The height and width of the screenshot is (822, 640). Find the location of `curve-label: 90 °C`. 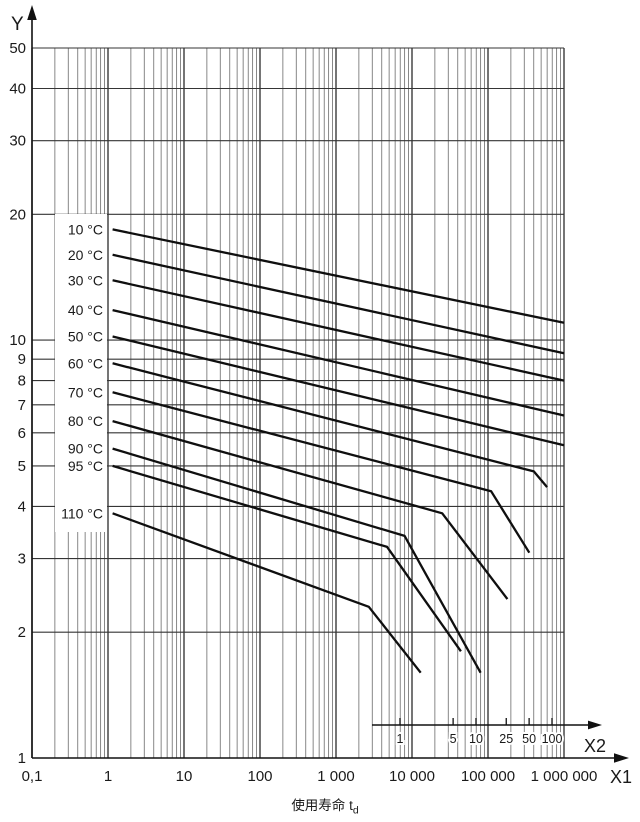

curve-label: 90 °C is located at coordinates (85, 449).